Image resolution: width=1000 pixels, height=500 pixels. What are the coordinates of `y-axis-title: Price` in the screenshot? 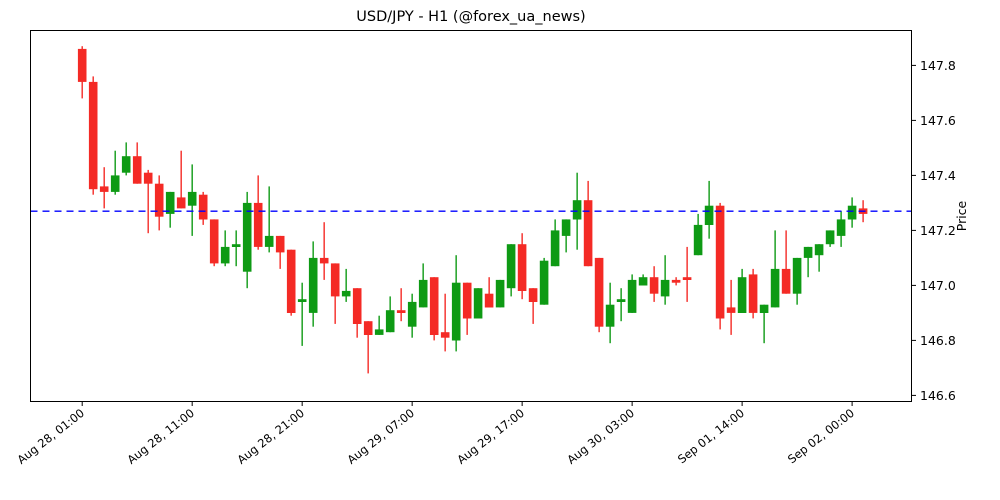 It's located at (961, 215).